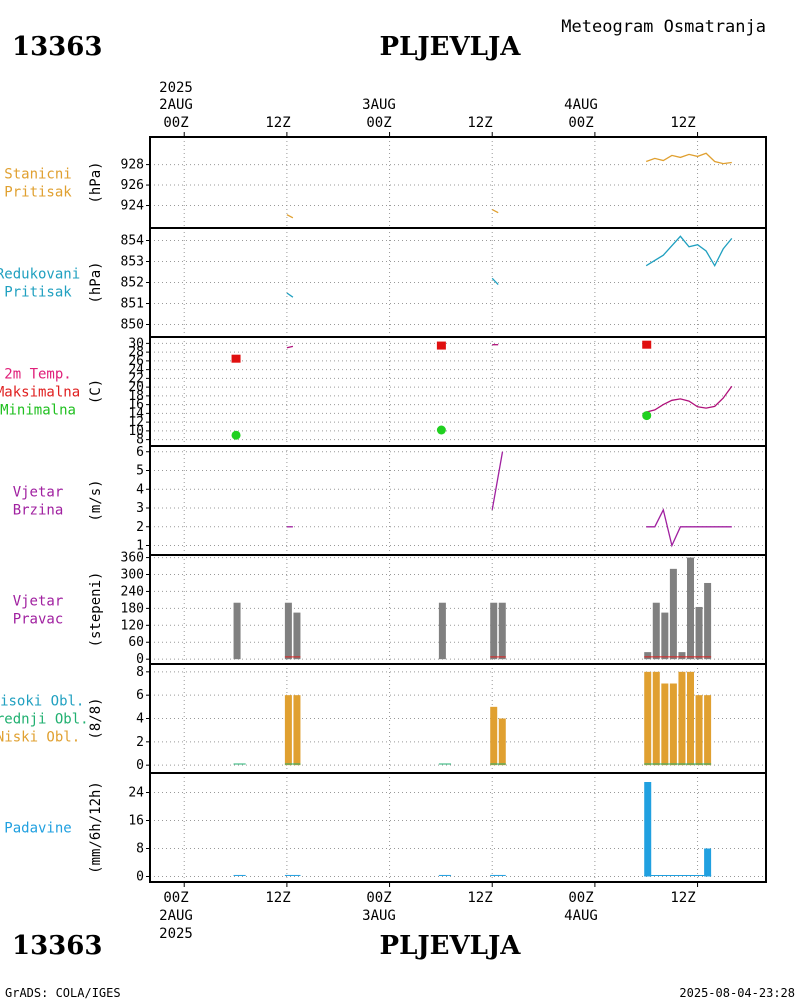 This screenshot has height=1000, width=800. Describe the element at coordinates (136, 642) in the screenshot. I see `y-tick-label: 60` at that location.